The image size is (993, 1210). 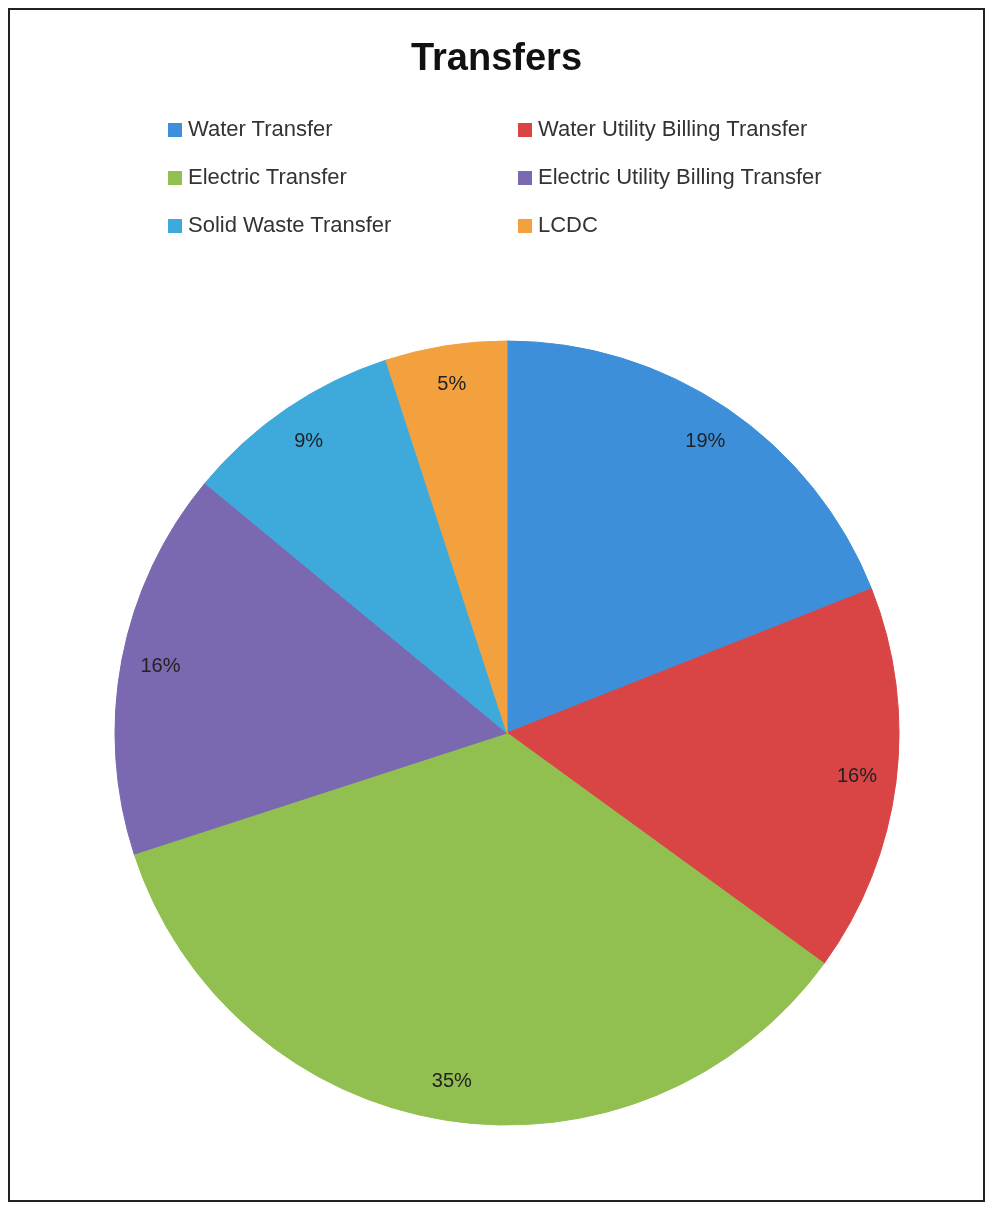 I want to click on data-label: 19%, so click(x=705, y=439).